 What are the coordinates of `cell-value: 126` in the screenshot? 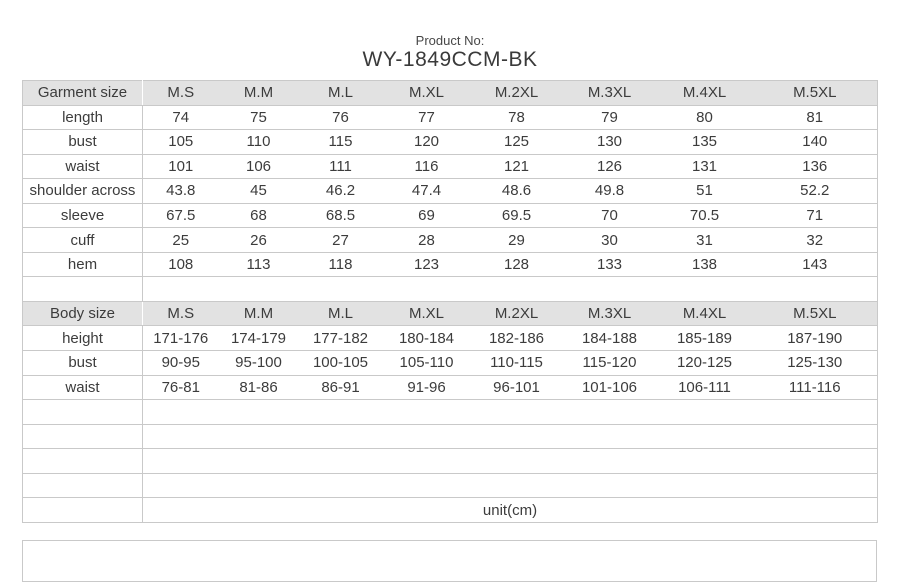 It's located at (609, 167).